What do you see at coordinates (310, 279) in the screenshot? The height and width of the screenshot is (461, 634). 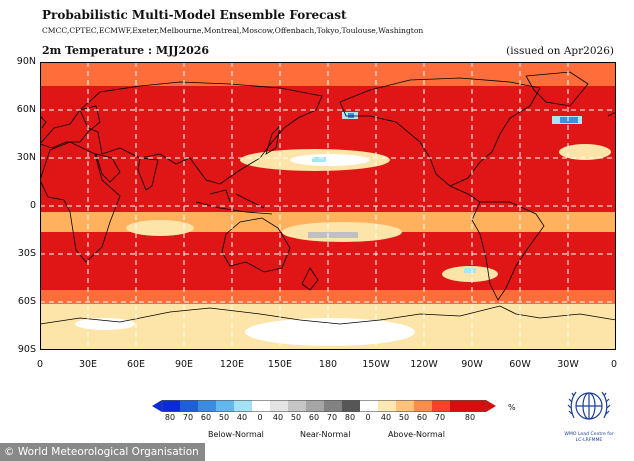 I see `coast-new-zealand` at bounding box center [310, 279].